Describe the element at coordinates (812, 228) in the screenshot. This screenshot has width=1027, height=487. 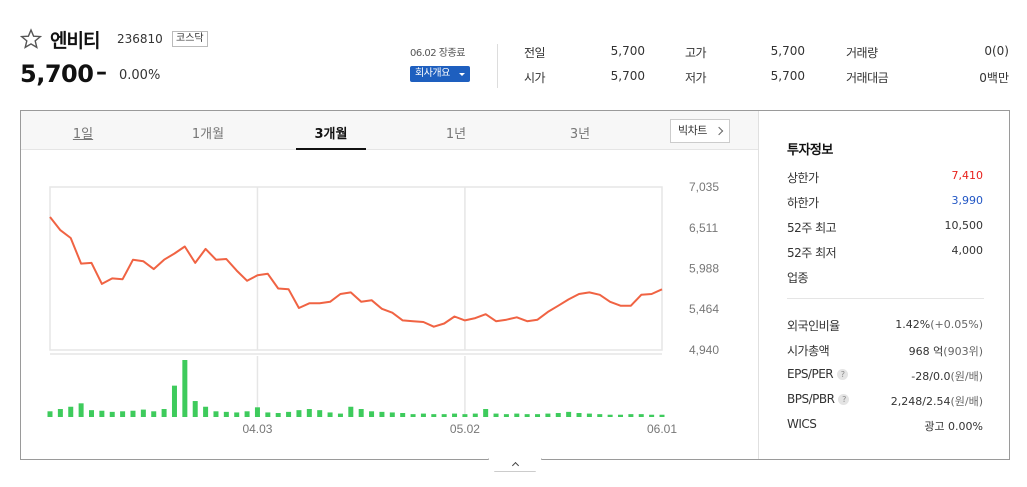
I see `52w-high-label: 52주 최고` at that location.